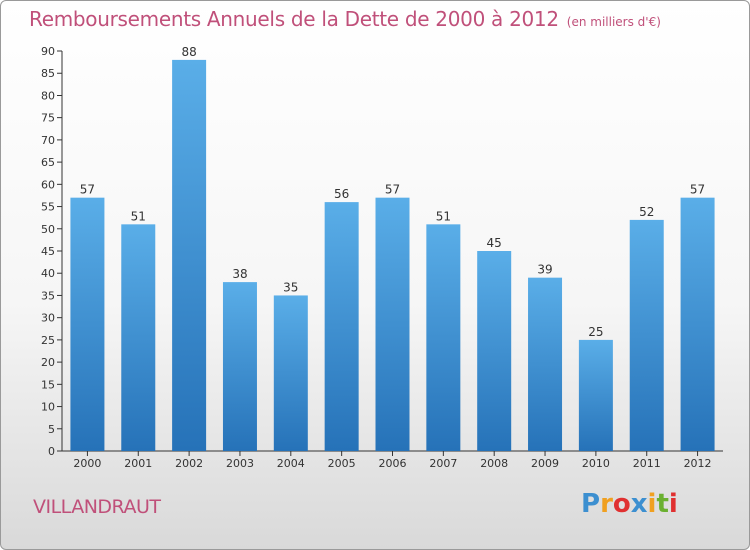 The height and width of the screenshot is (550, 750). I want to click on y-tick-label: 40, so click(48, 273).